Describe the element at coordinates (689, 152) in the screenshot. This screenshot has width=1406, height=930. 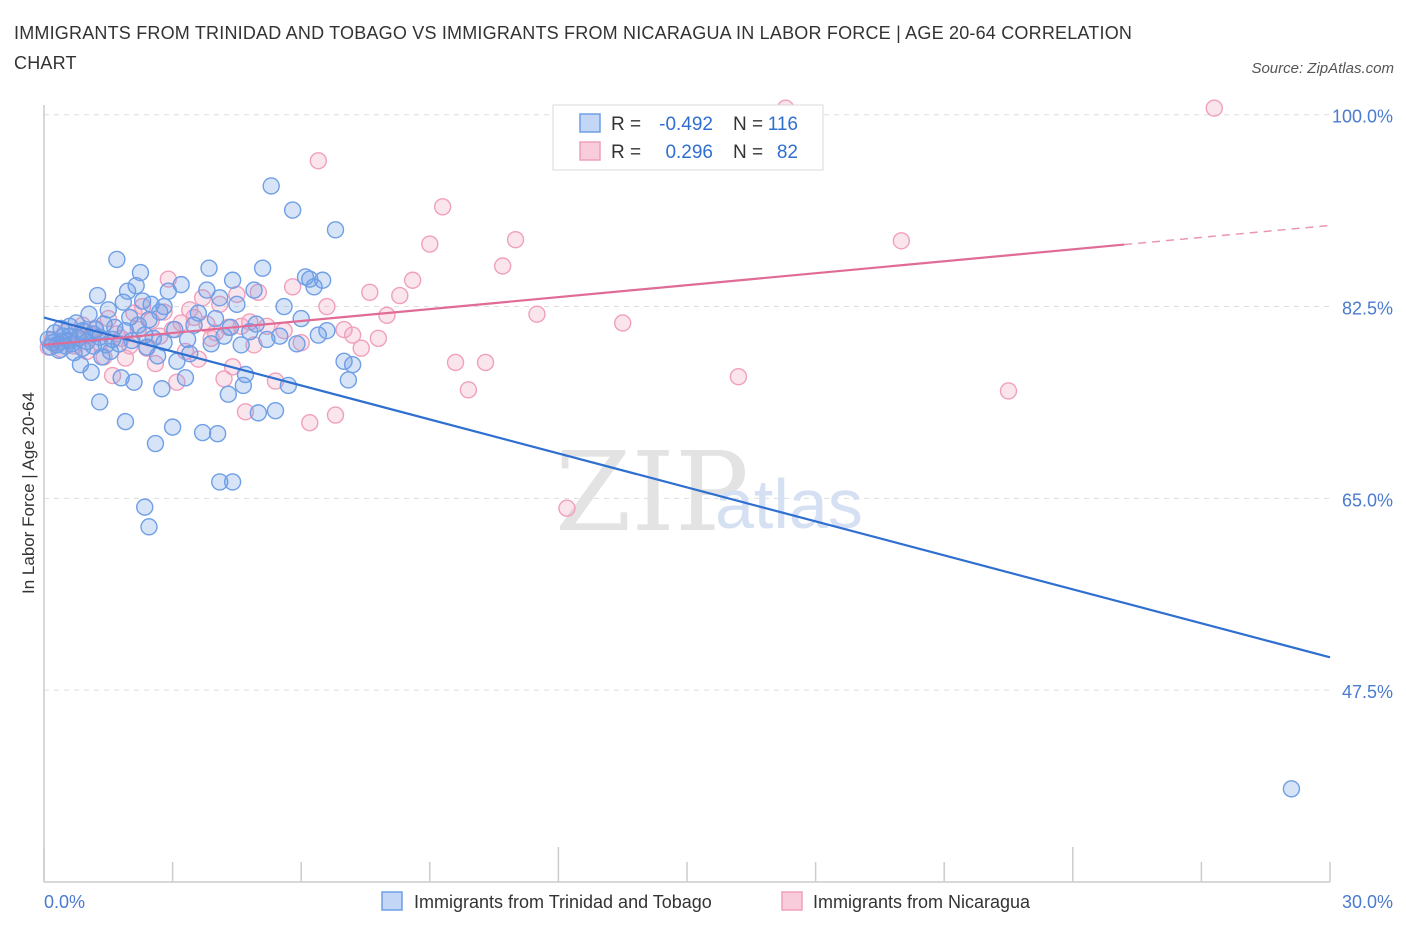
I see `legend-r-value-nicaragua: 0.296` at that location.